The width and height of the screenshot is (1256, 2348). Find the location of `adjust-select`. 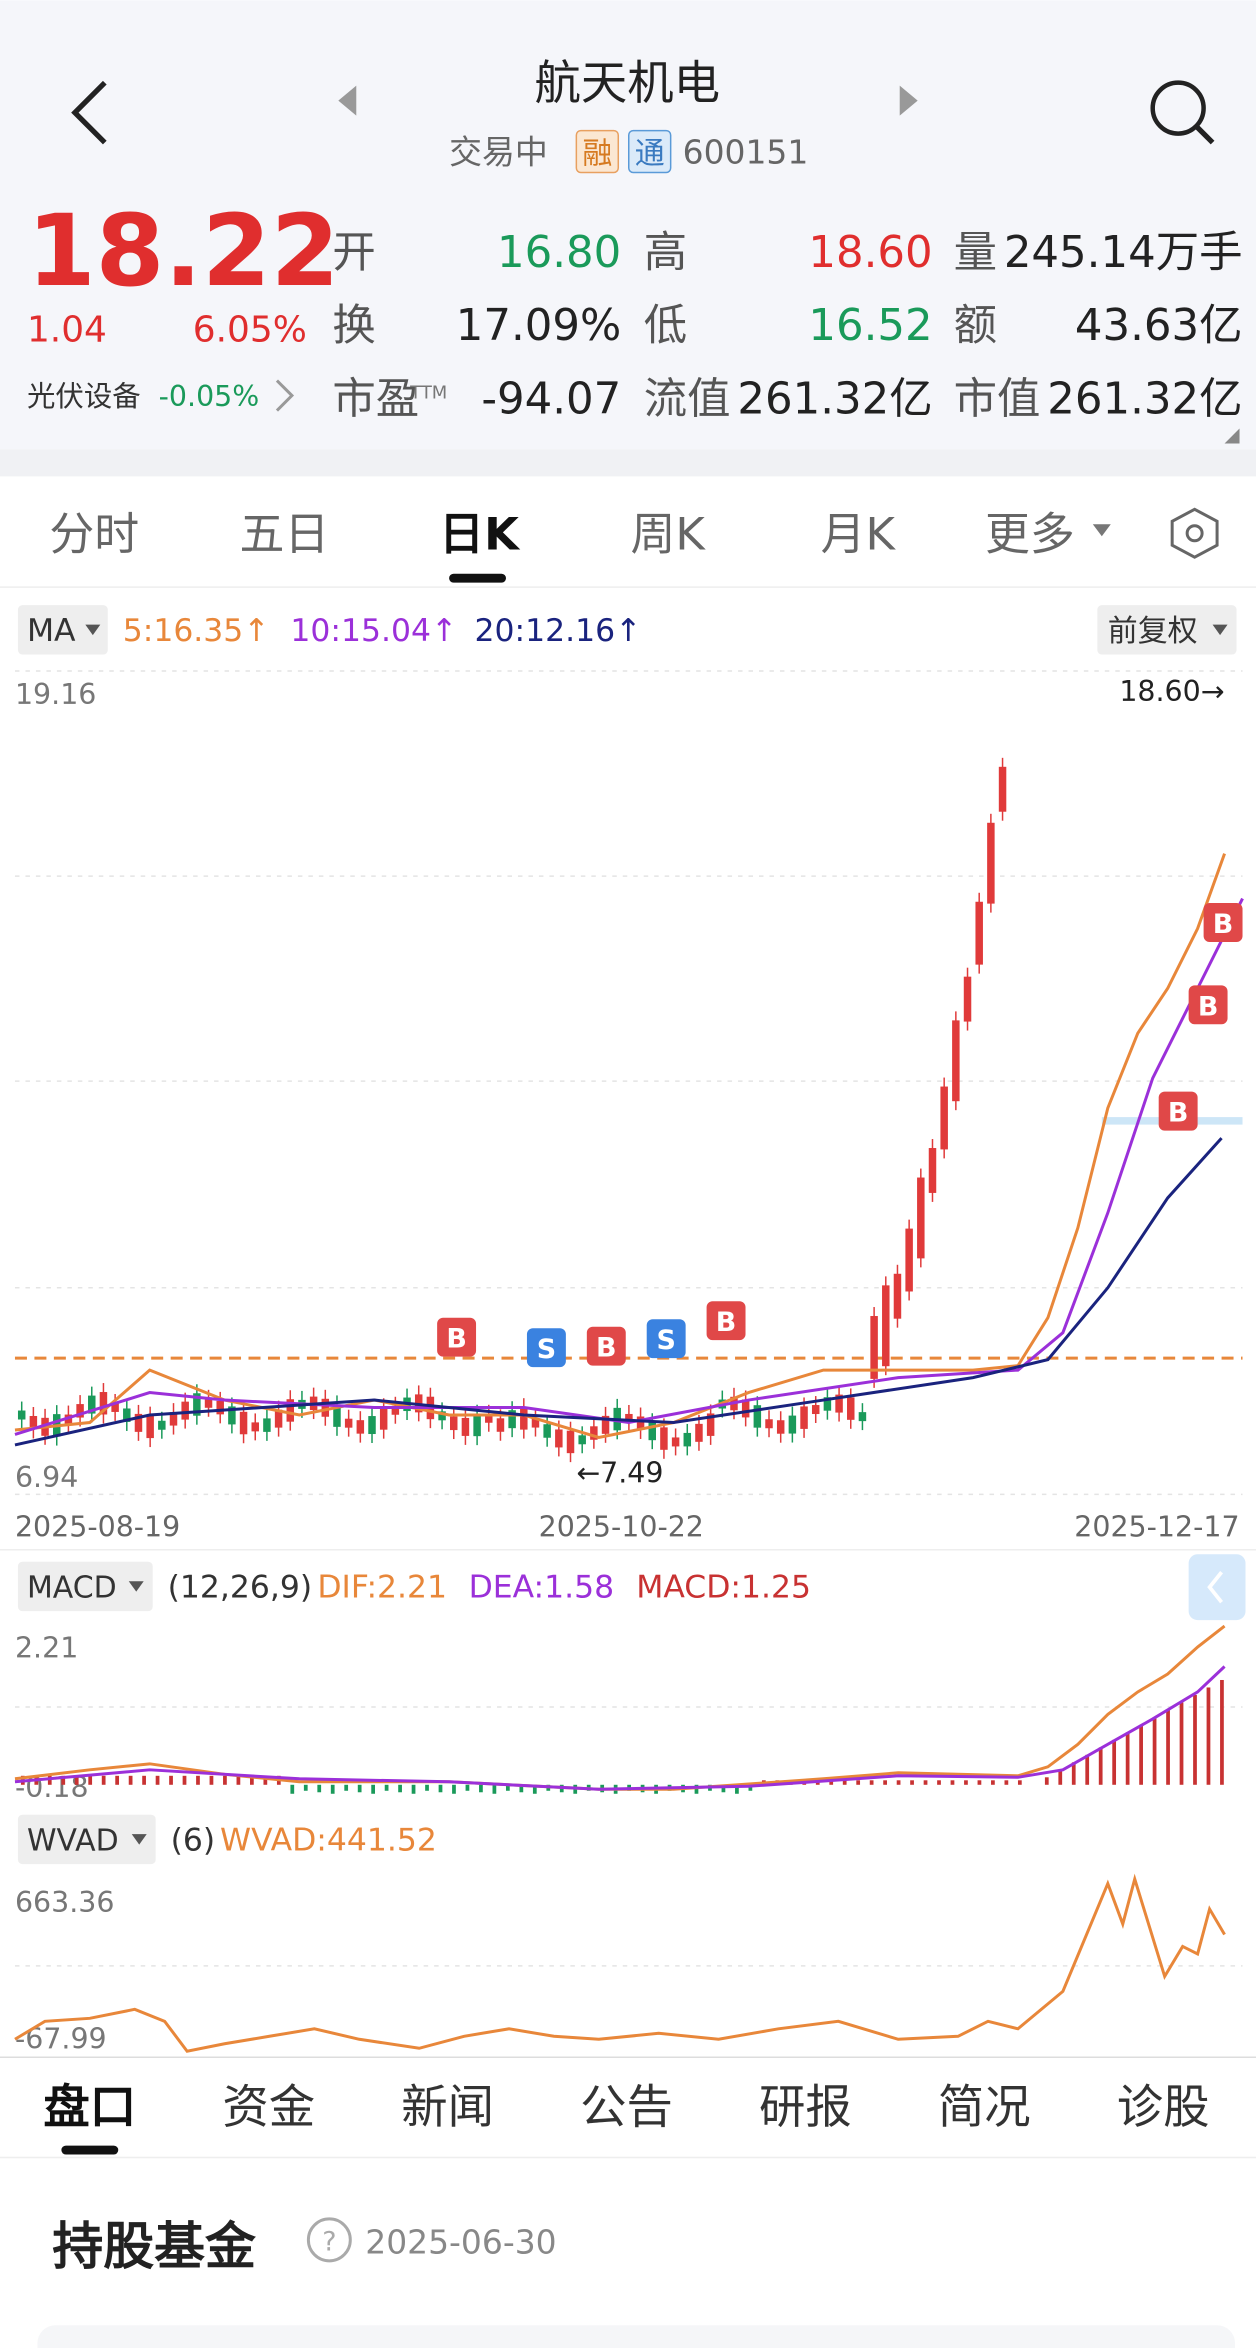

adjust-select is located at coordinates (1167, 630).